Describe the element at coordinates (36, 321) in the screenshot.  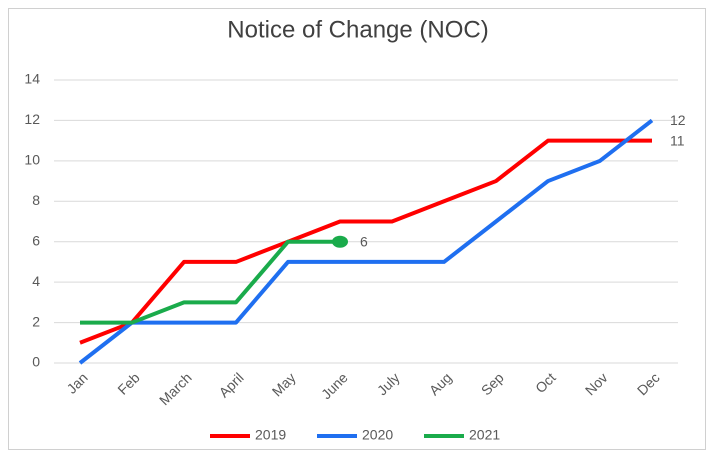
I see `y-tick-label: 2` at that location.